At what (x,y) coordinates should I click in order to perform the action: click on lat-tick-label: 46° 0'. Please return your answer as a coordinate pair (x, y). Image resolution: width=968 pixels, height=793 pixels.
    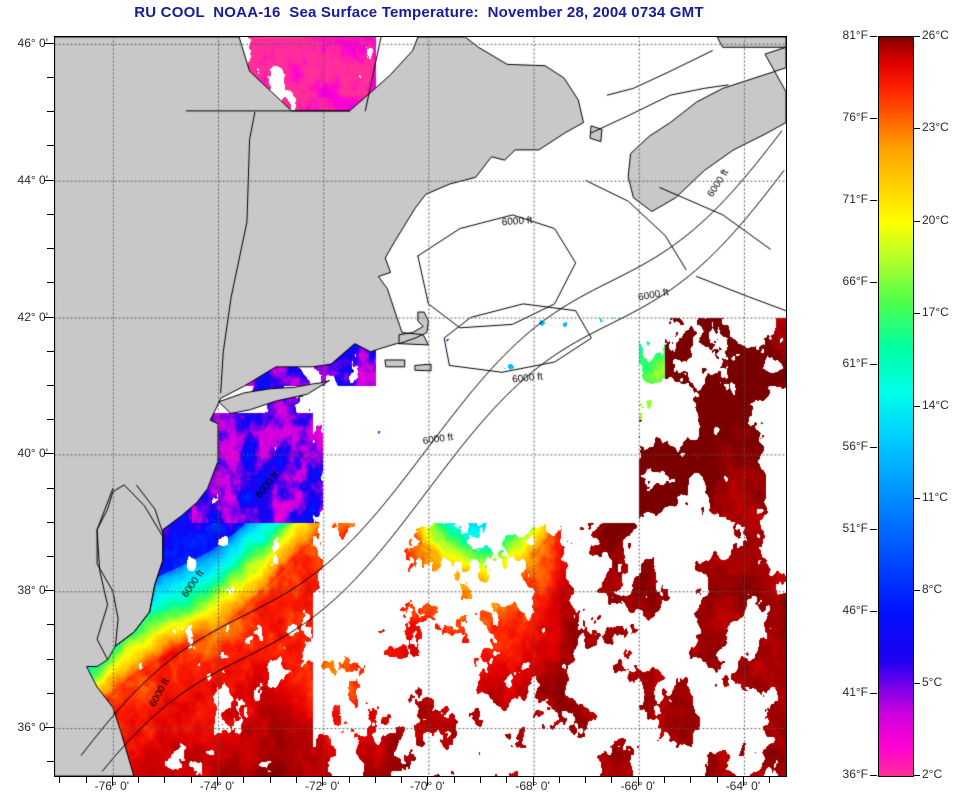
    Looking at the image, I should click on (32, 42).